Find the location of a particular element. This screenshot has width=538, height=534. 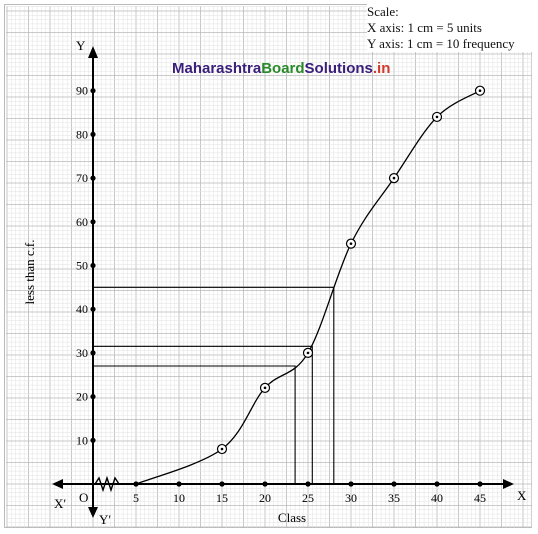

y-tick-label: 40 is located at coordinates (82, 309).